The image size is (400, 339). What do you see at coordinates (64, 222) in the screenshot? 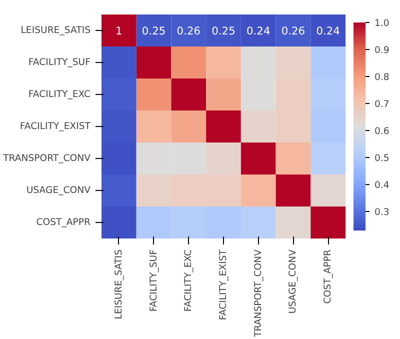
I see `y-tick-label: COST_APPR` at bounding box center [64, 222].